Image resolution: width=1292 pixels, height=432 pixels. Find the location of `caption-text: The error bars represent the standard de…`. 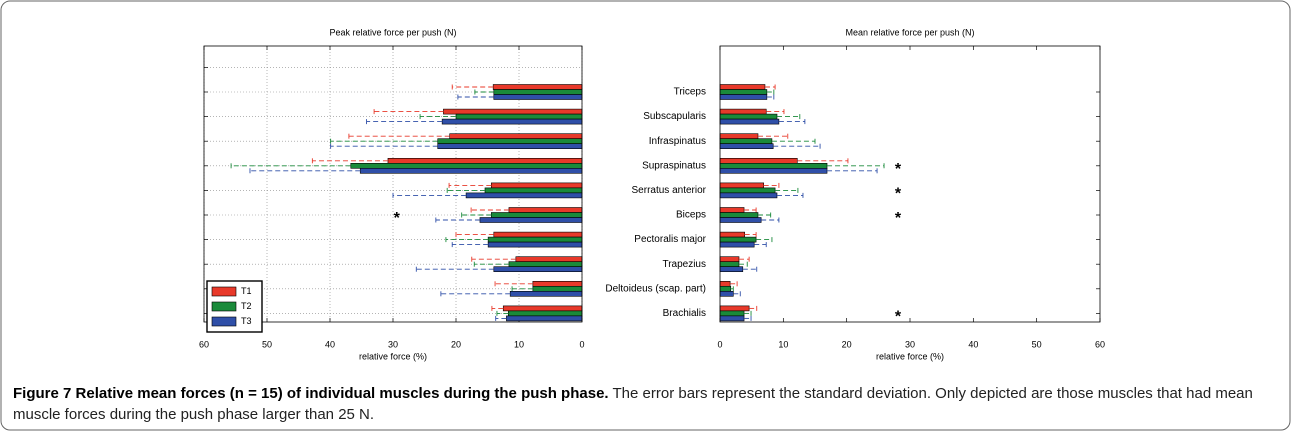

caption-text: The error bars represent the standard de… is located at coordinates (633, 404).